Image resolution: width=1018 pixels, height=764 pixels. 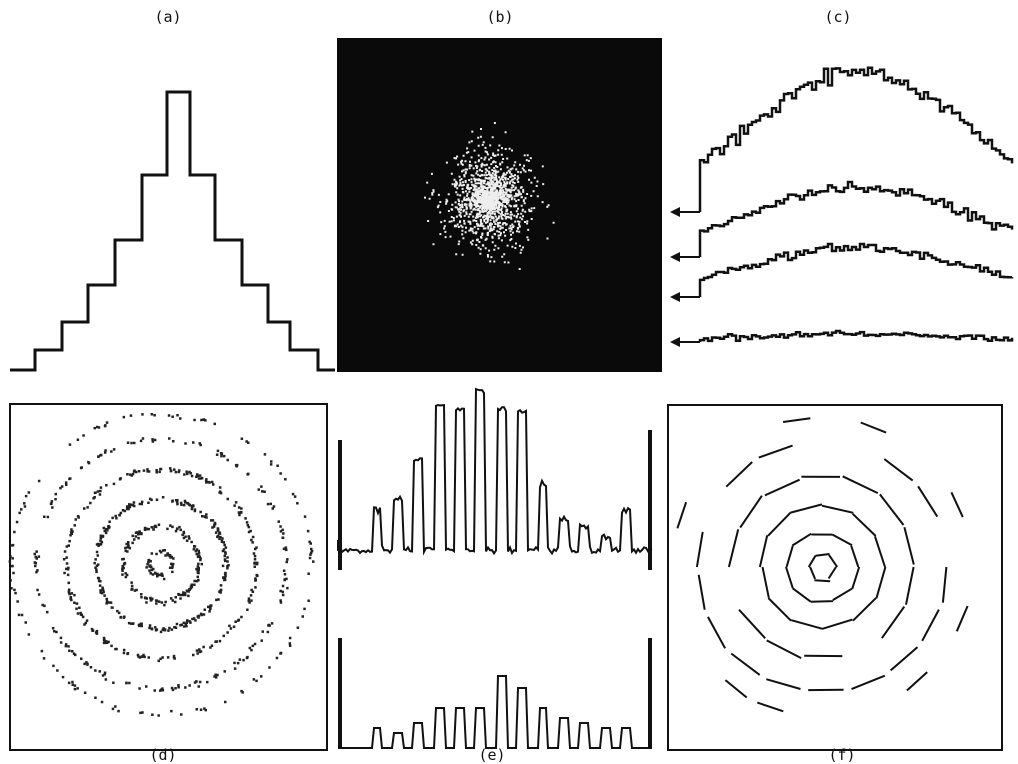 What do you see at coordinates (491, 755) in the screenshot?
I see `panel-label: (e)` at bounding box center [491, 755].